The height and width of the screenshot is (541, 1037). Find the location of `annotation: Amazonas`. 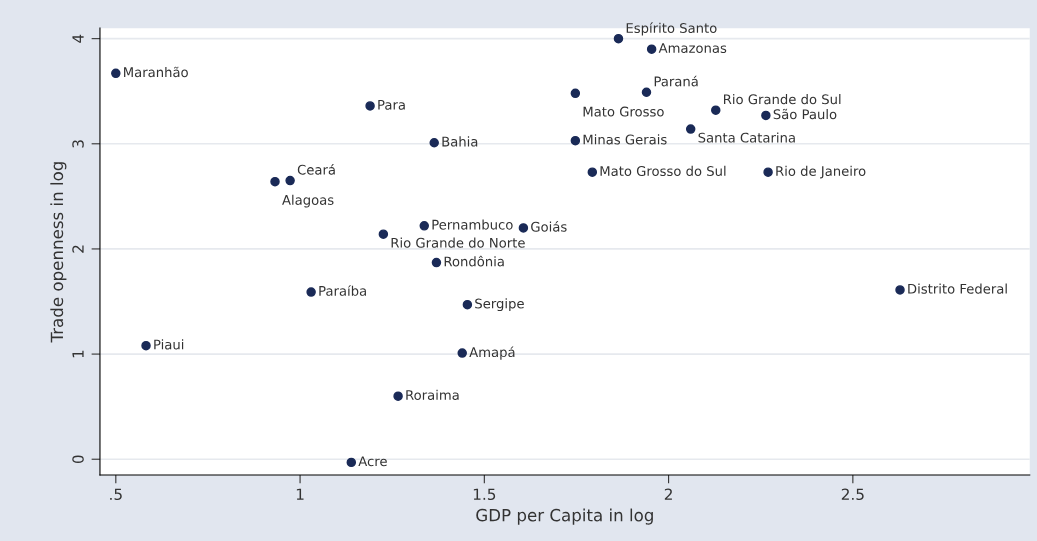

annotation: Amazonas is located at coordinates (692, 48).